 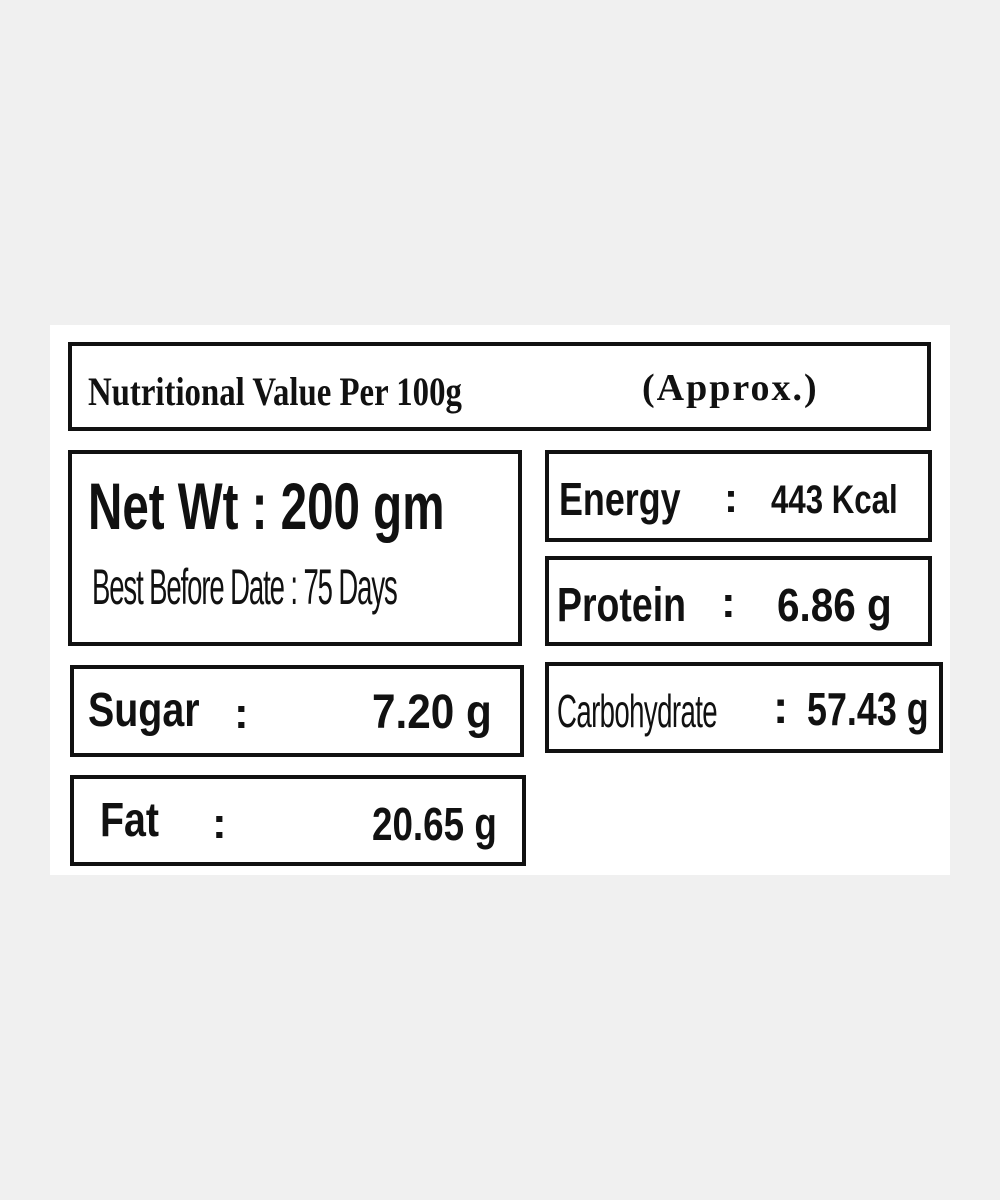 I want to click on best-before: Best Before Date : 75 Days, so click(x=245, y=587).